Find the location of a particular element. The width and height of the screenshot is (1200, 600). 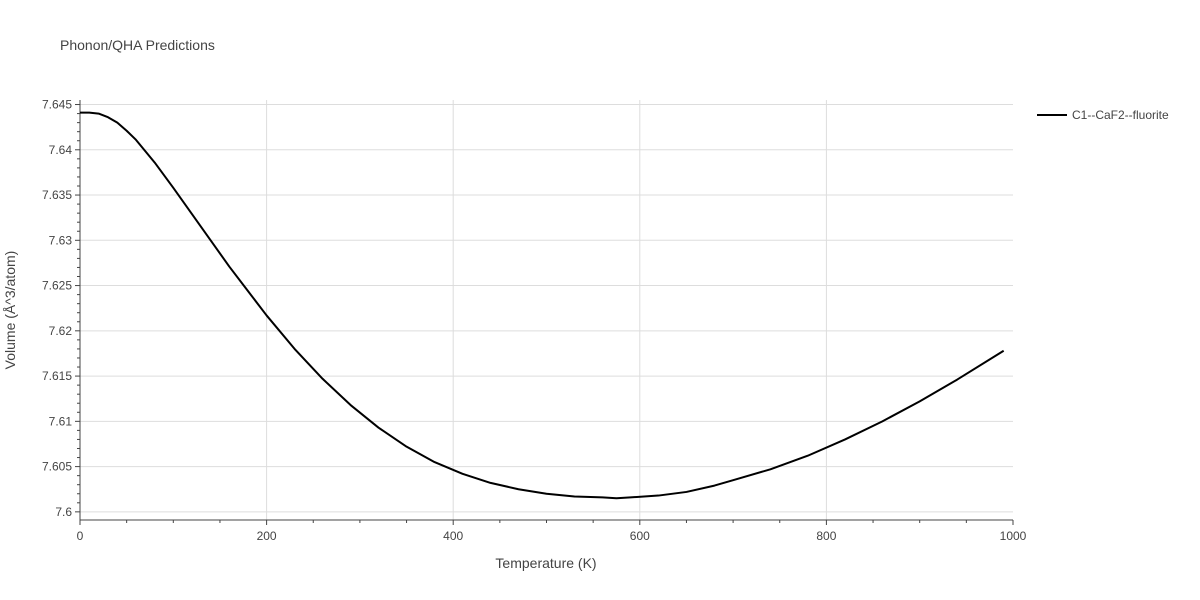

x-tick-label: 1000 is located at coordinates (1013, 536).